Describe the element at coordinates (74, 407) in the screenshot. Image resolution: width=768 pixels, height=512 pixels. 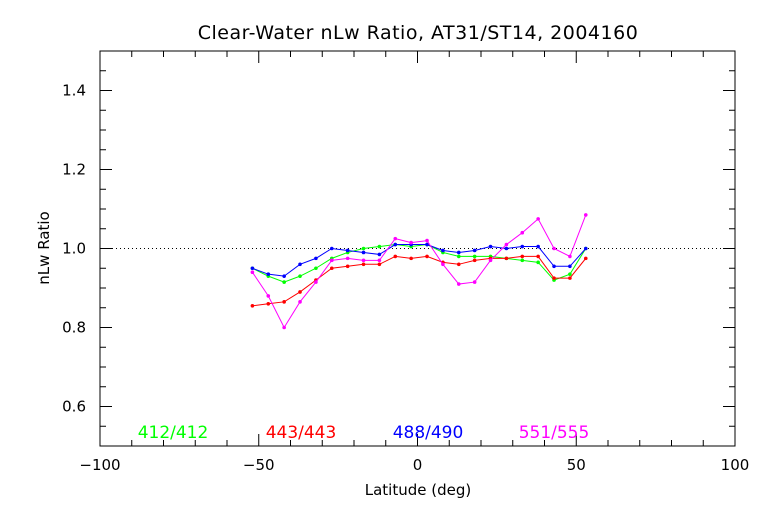
I see `y-tick-label: 0.6` at that location.